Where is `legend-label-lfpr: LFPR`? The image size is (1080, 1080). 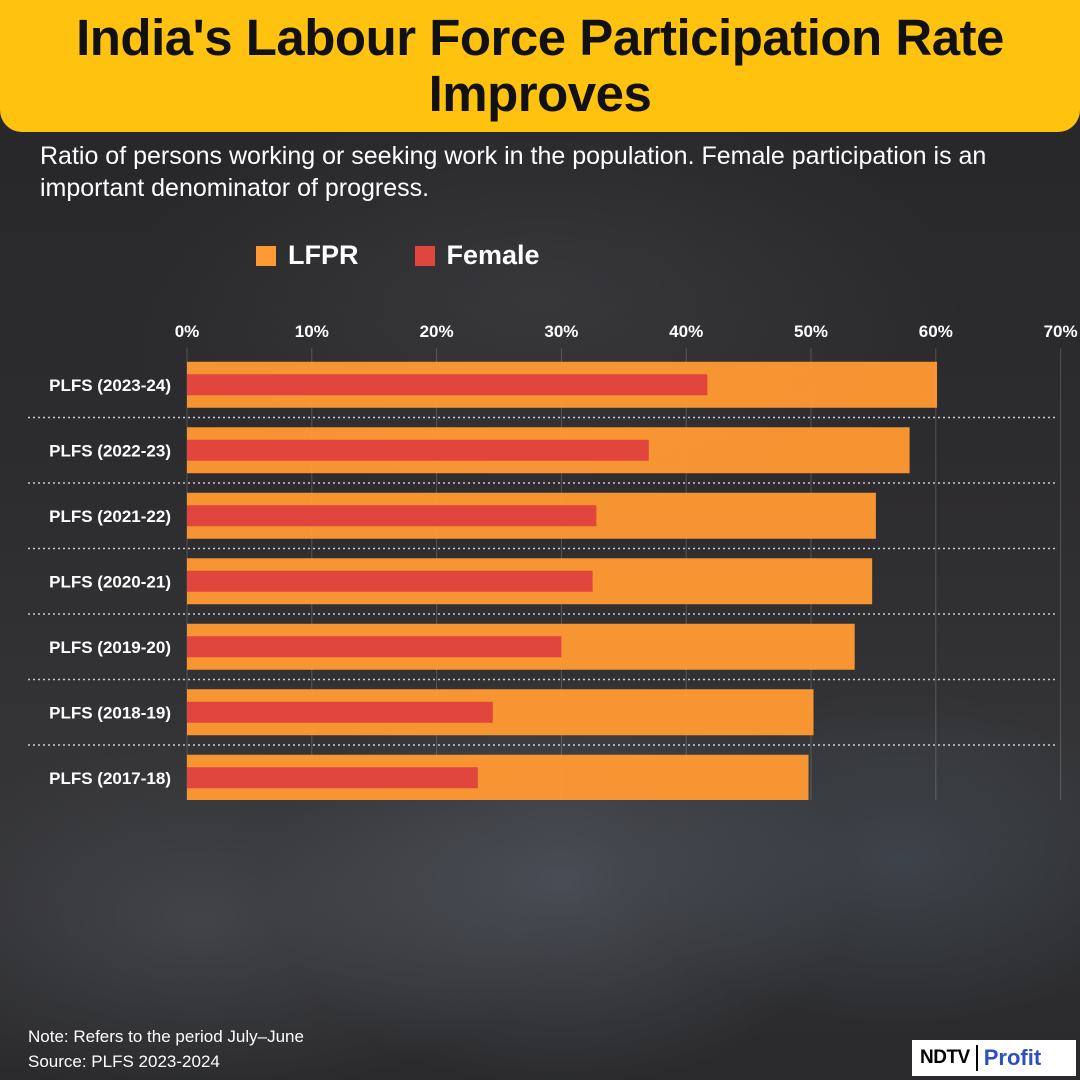
legend-label-lfpr: LFPR is located at coordinates (323, 255).